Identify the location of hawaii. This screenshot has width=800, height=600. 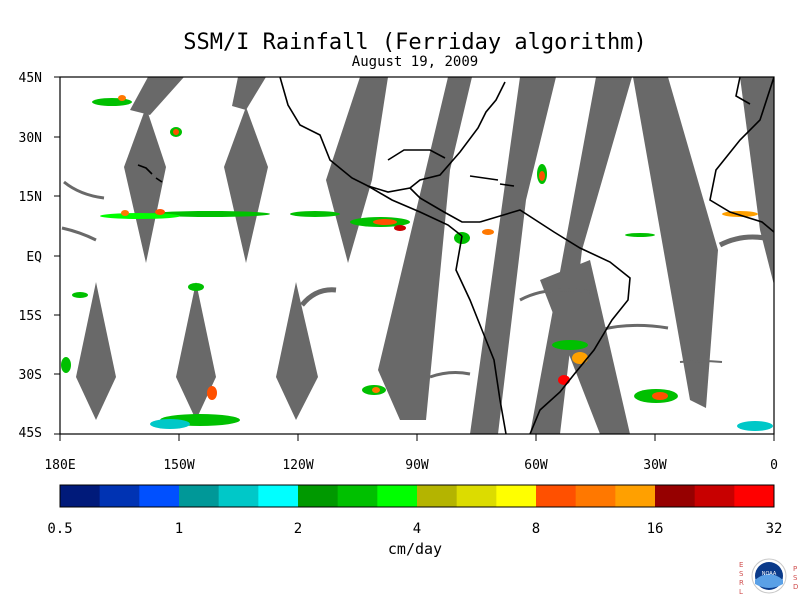
(150, 173).